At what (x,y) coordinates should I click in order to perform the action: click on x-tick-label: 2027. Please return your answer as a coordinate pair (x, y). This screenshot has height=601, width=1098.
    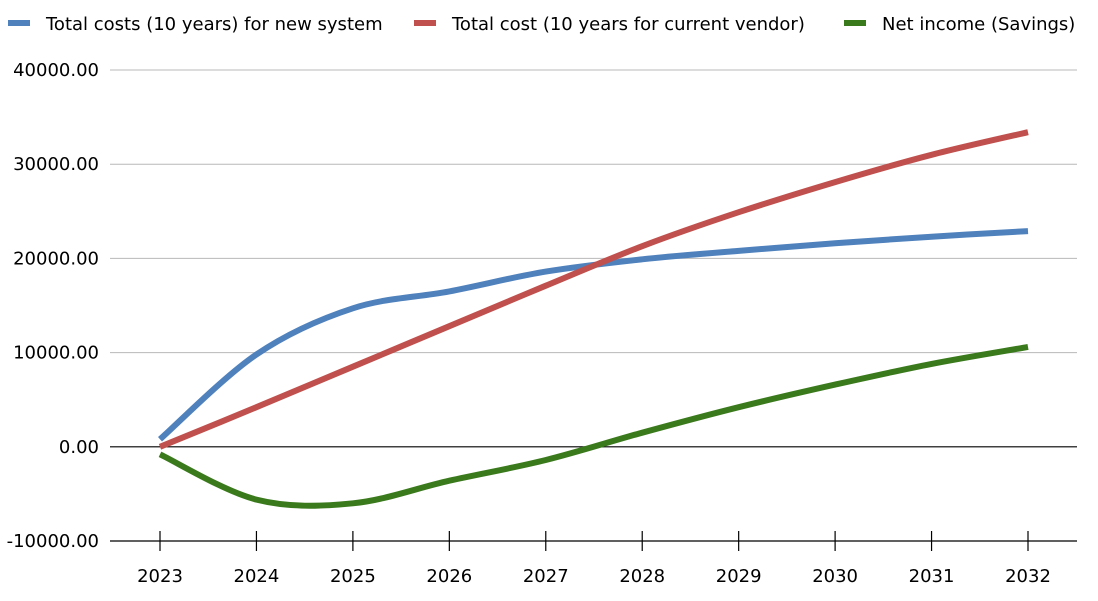
    Looking at the image, I should click on (546, 576).